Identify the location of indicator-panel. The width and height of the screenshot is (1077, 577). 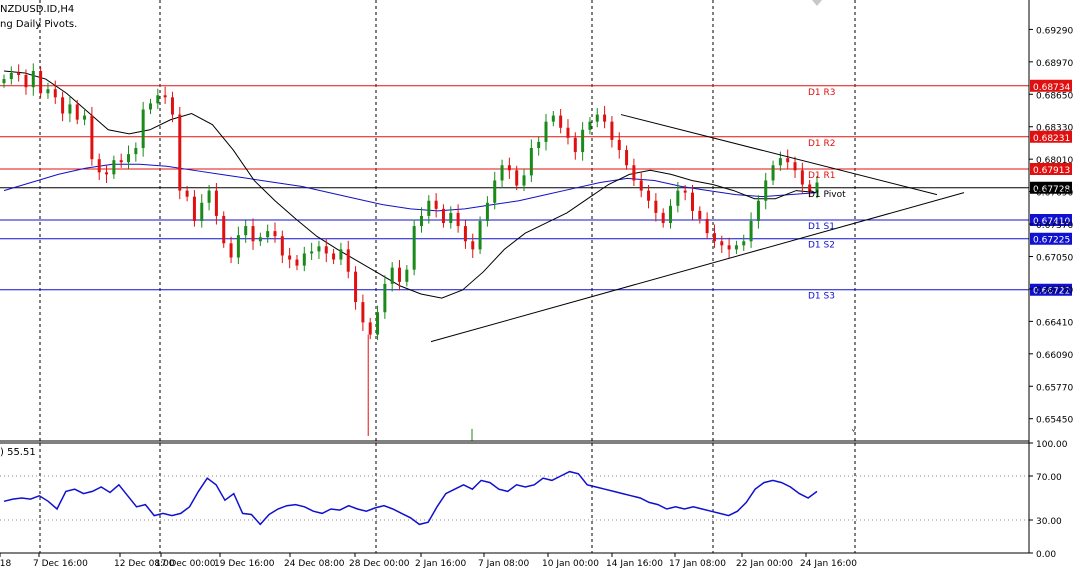
(410, 498).